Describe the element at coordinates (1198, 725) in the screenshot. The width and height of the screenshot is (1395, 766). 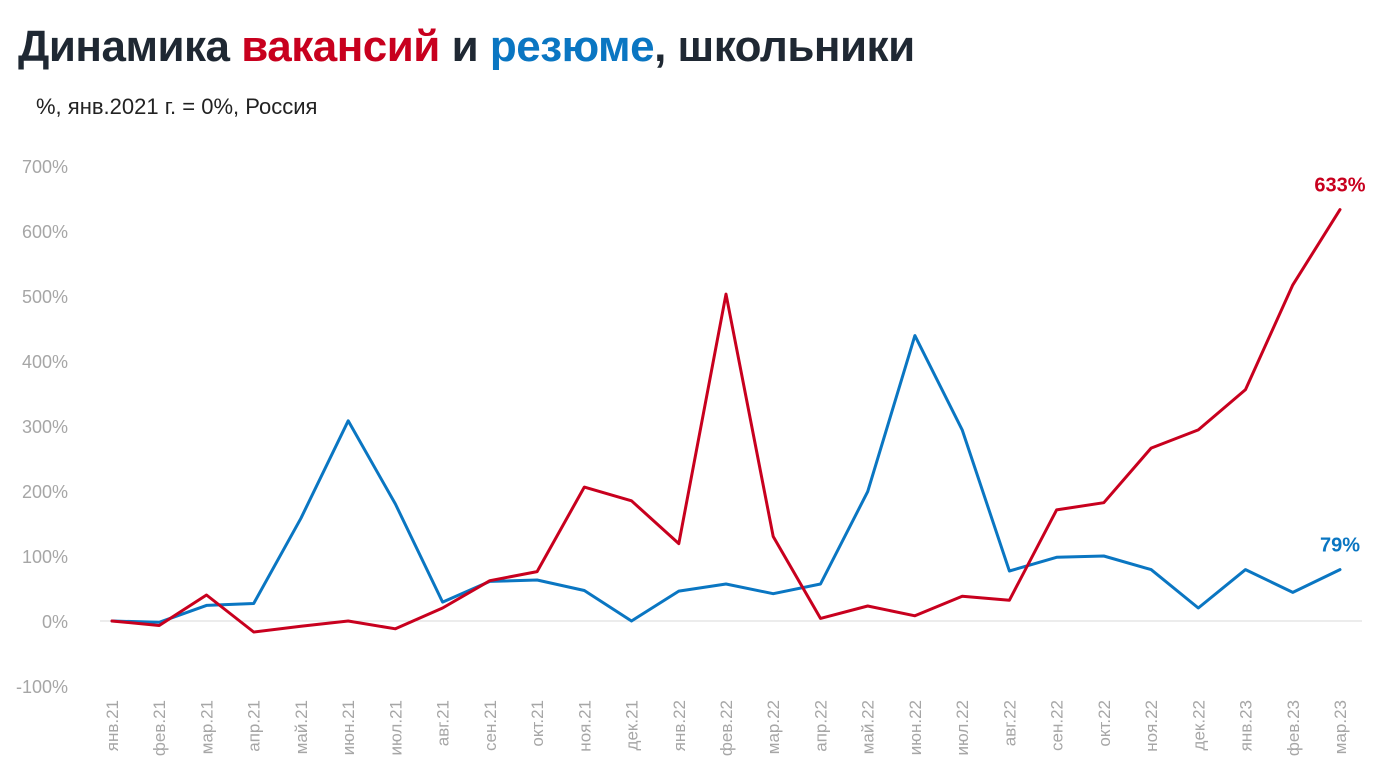
I see `x-tick-label: дек.22` at that location.